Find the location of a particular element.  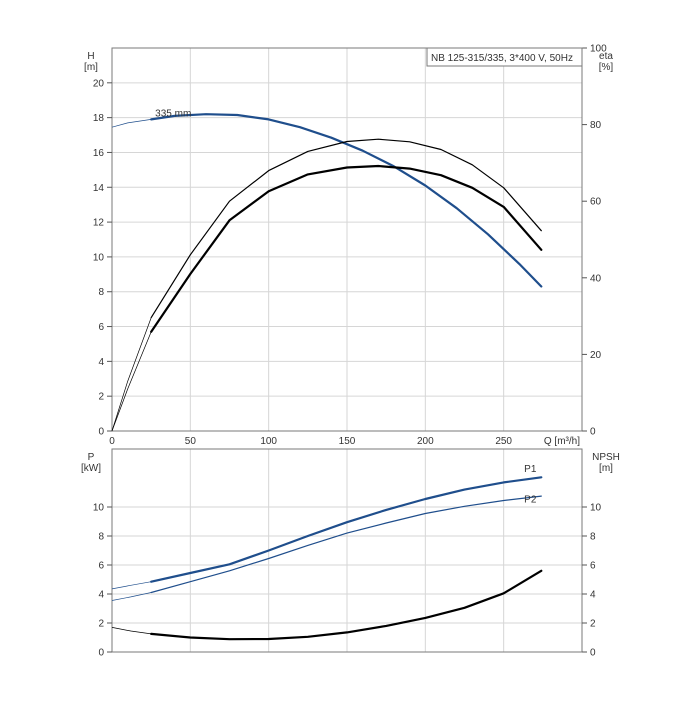

top-x-tick-label: 0 is located at coordinates (112, 441).